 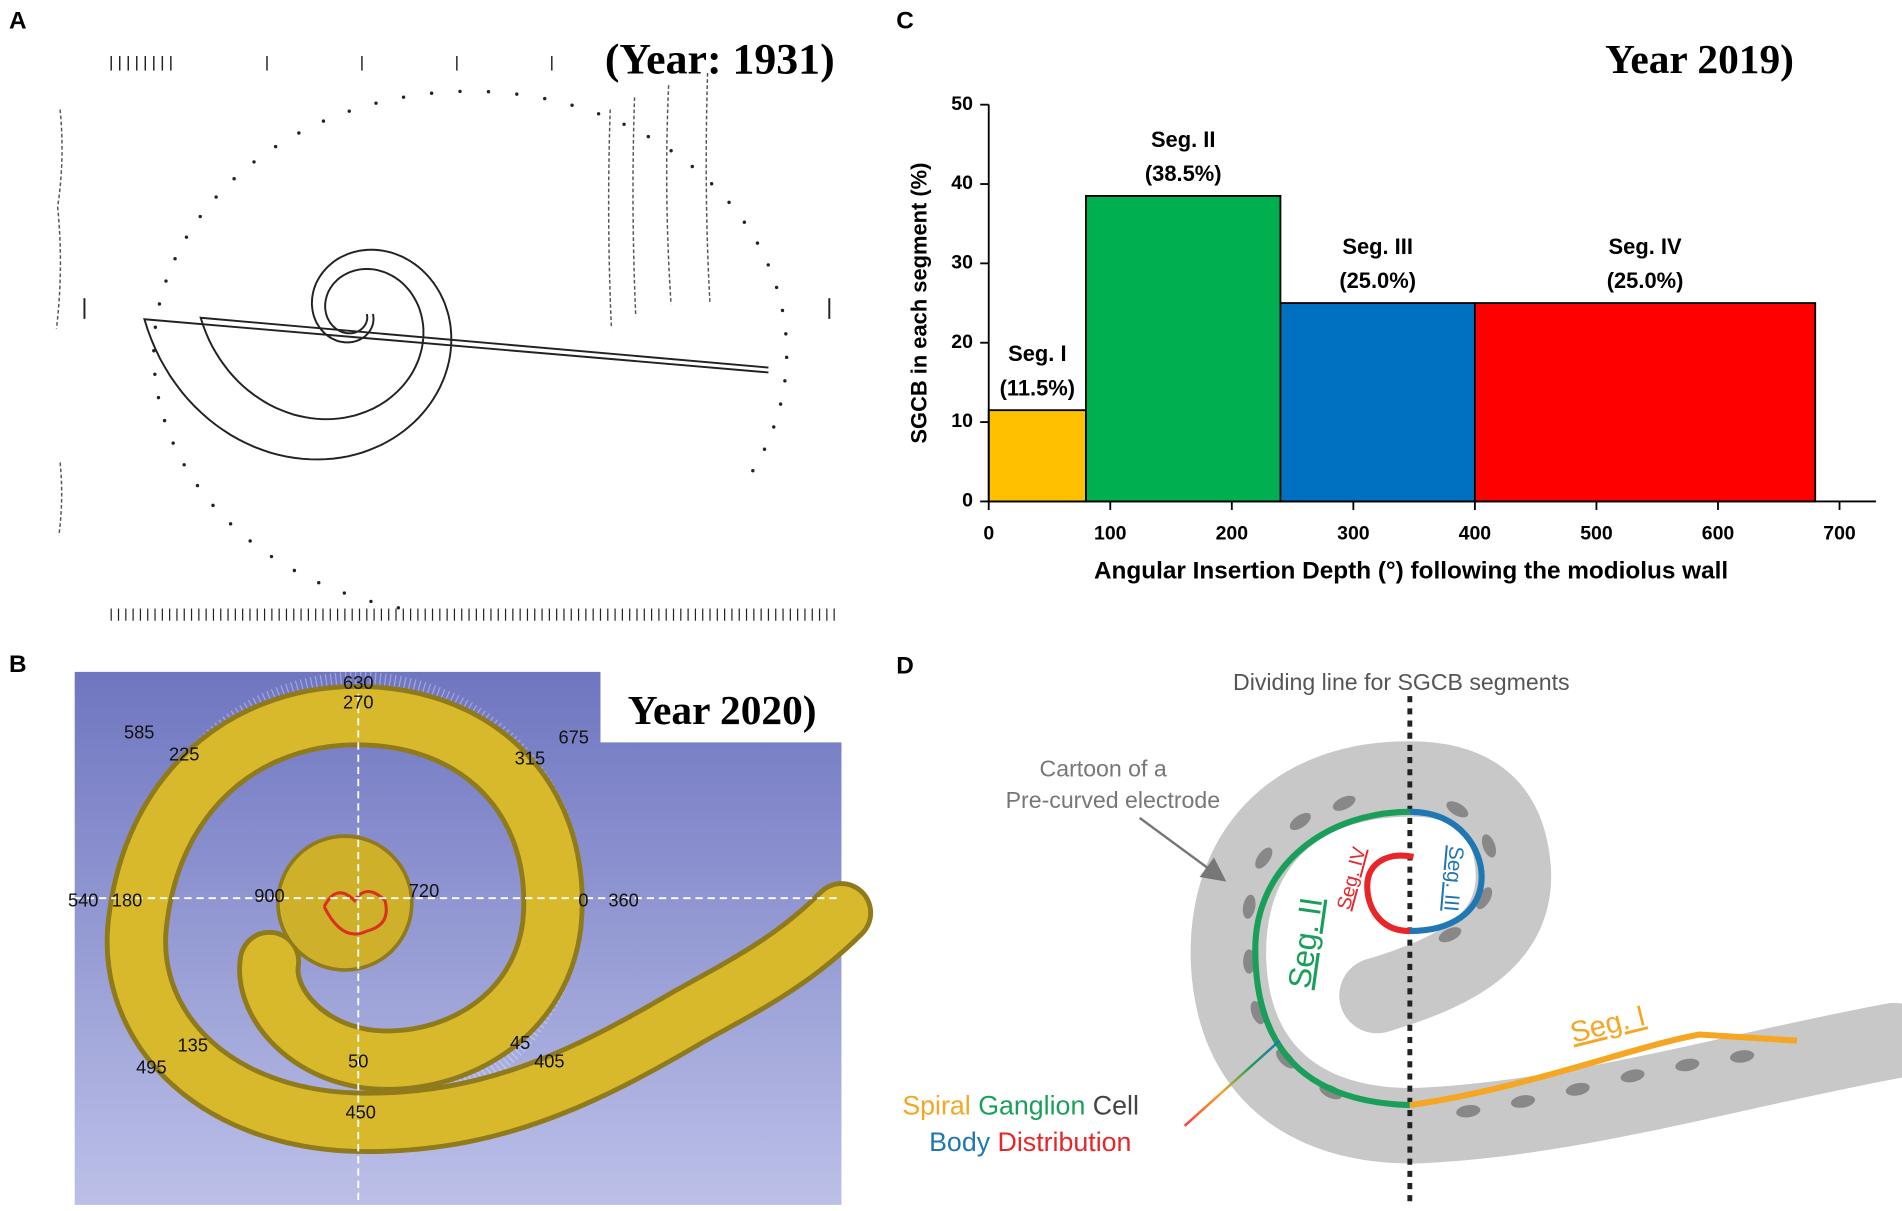 I want to click on segment-label: Seg. IV, so click(x=1645, y=246).